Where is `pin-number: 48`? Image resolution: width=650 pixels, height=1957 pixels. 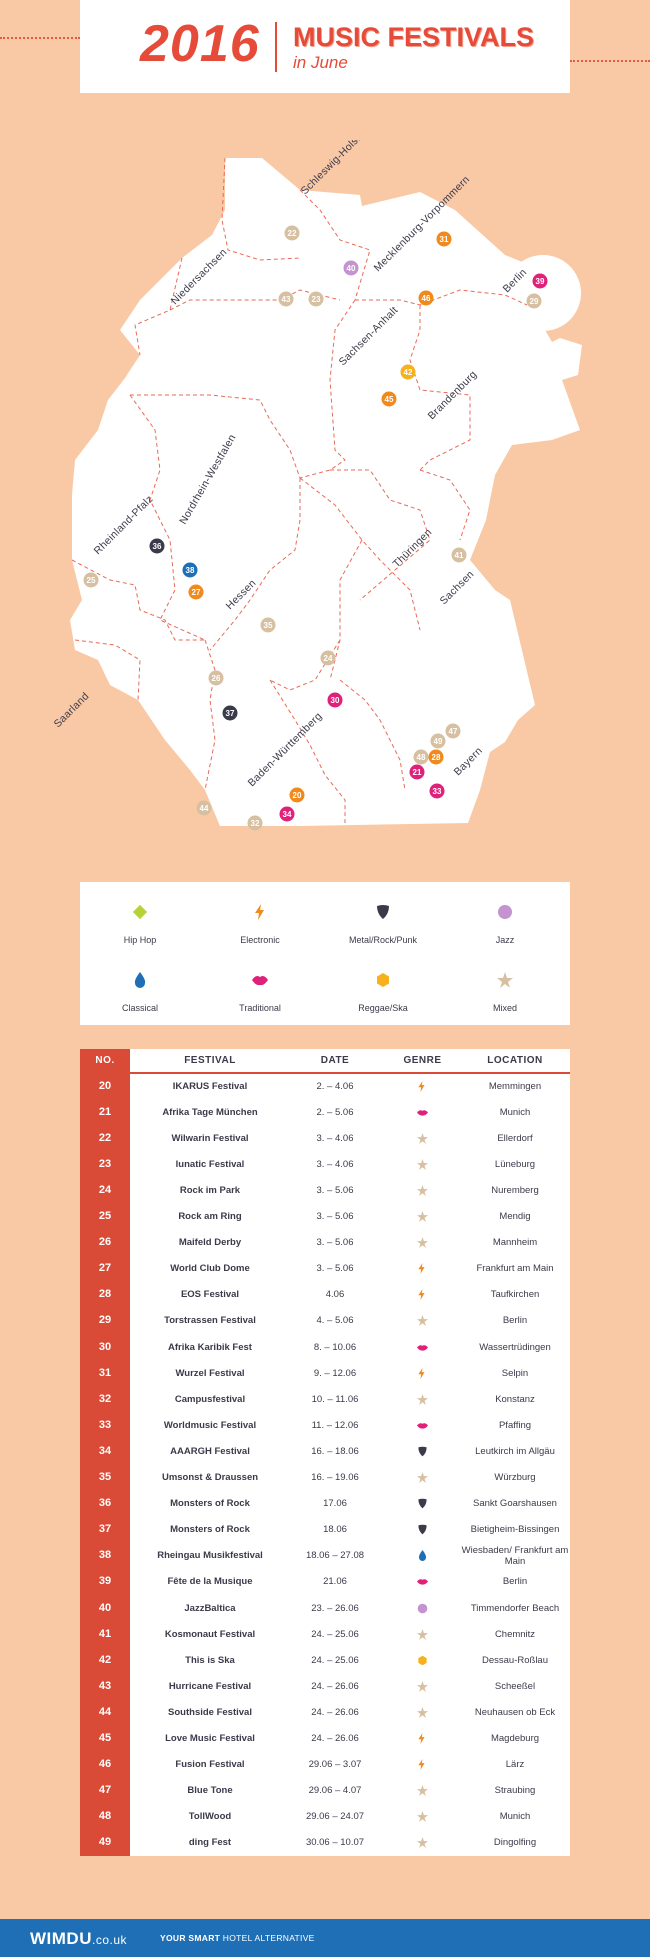
pin-number: 48 is located at coordinates (421, 757).